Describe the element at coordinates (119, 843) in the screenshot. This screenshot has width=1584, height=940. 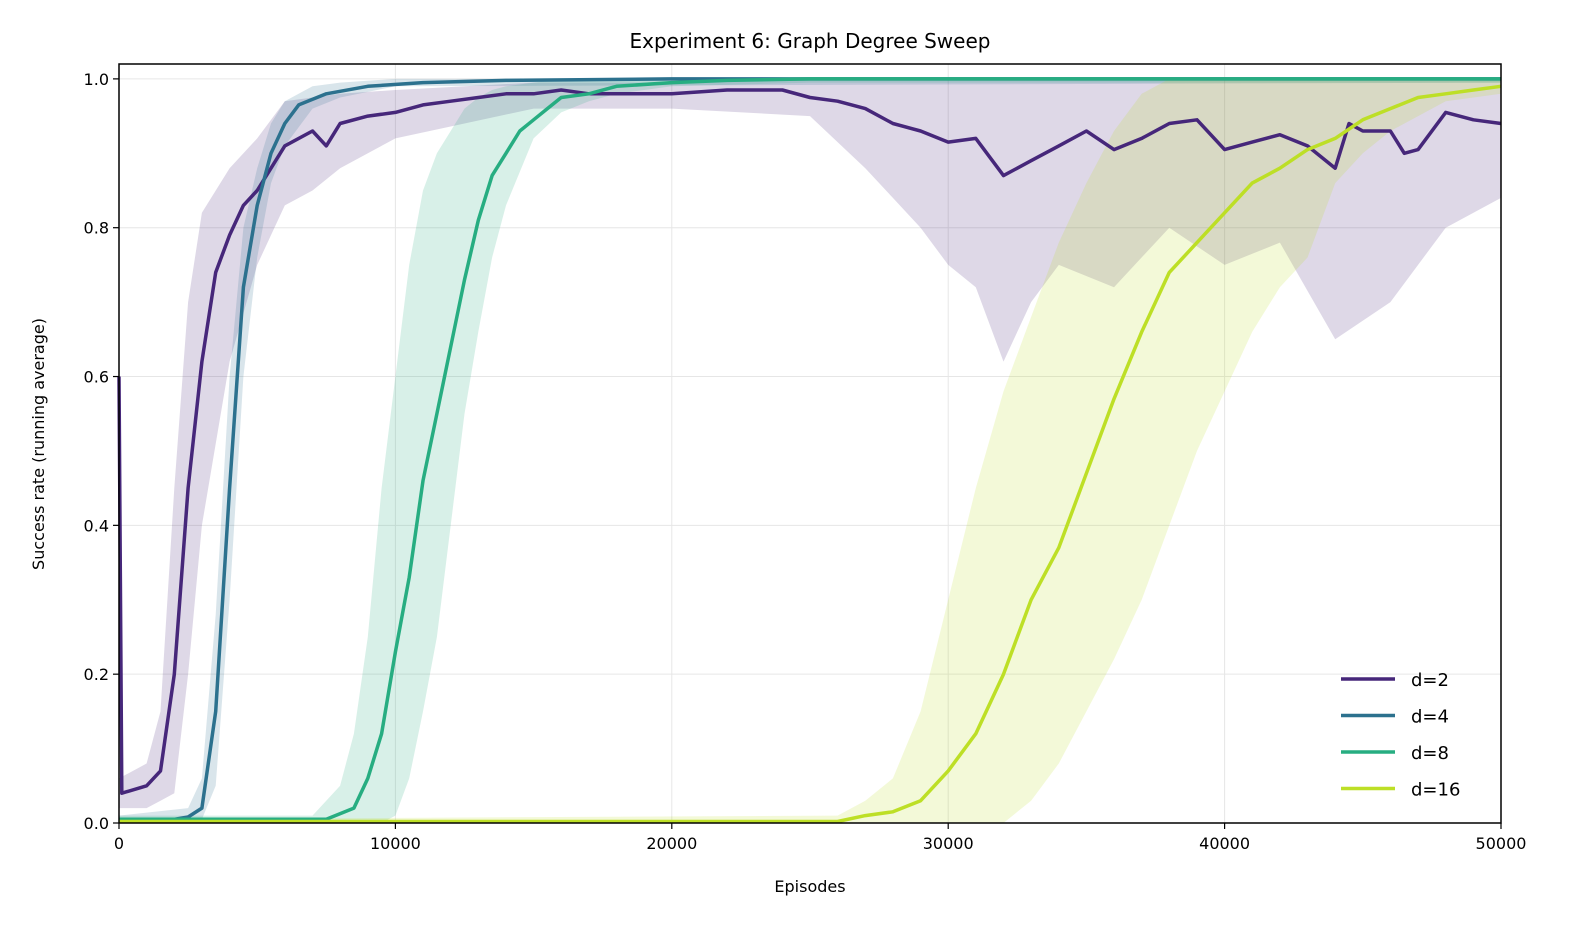
I see `x-tick-label: 0` at that location.